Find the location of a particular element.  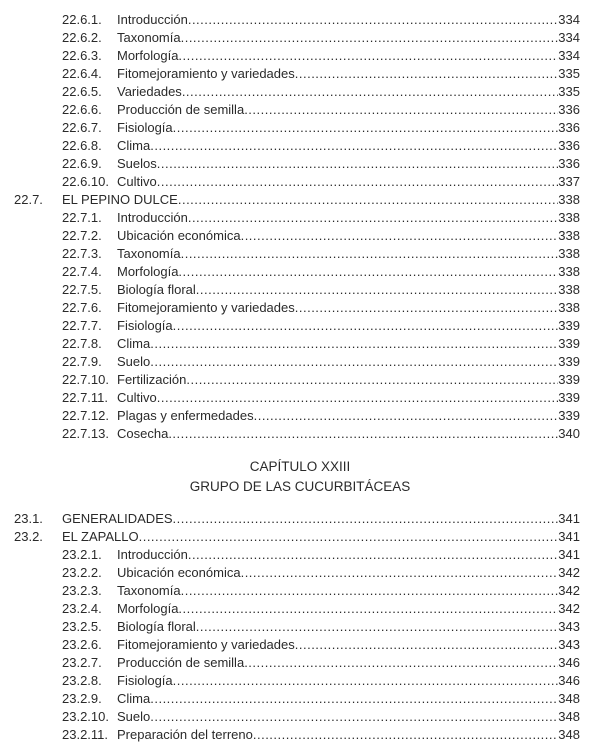

toc-entry: 23.2.6. Fitomejoramiento y variedades 343 is located at coordinates (300, 645).